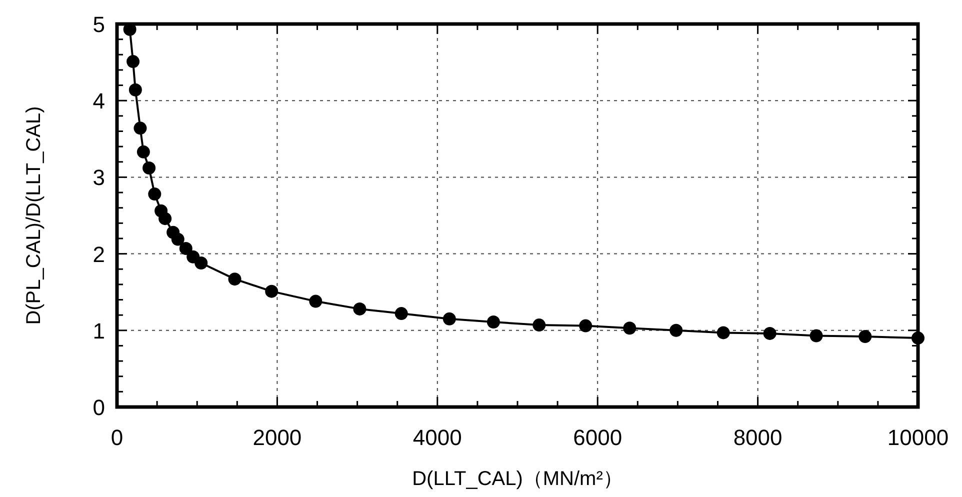 The image size is (962, 497). I want to click on x-axis-title: D(LLT_CAL)（MN/m²）, so click(517, 479).